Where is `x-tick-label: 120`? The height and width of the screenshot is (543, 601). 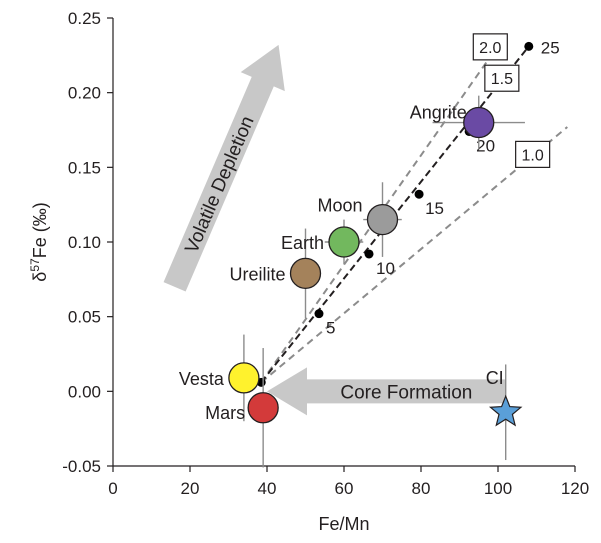 x-tick-label: 120 is located at coordinates (575, 488).